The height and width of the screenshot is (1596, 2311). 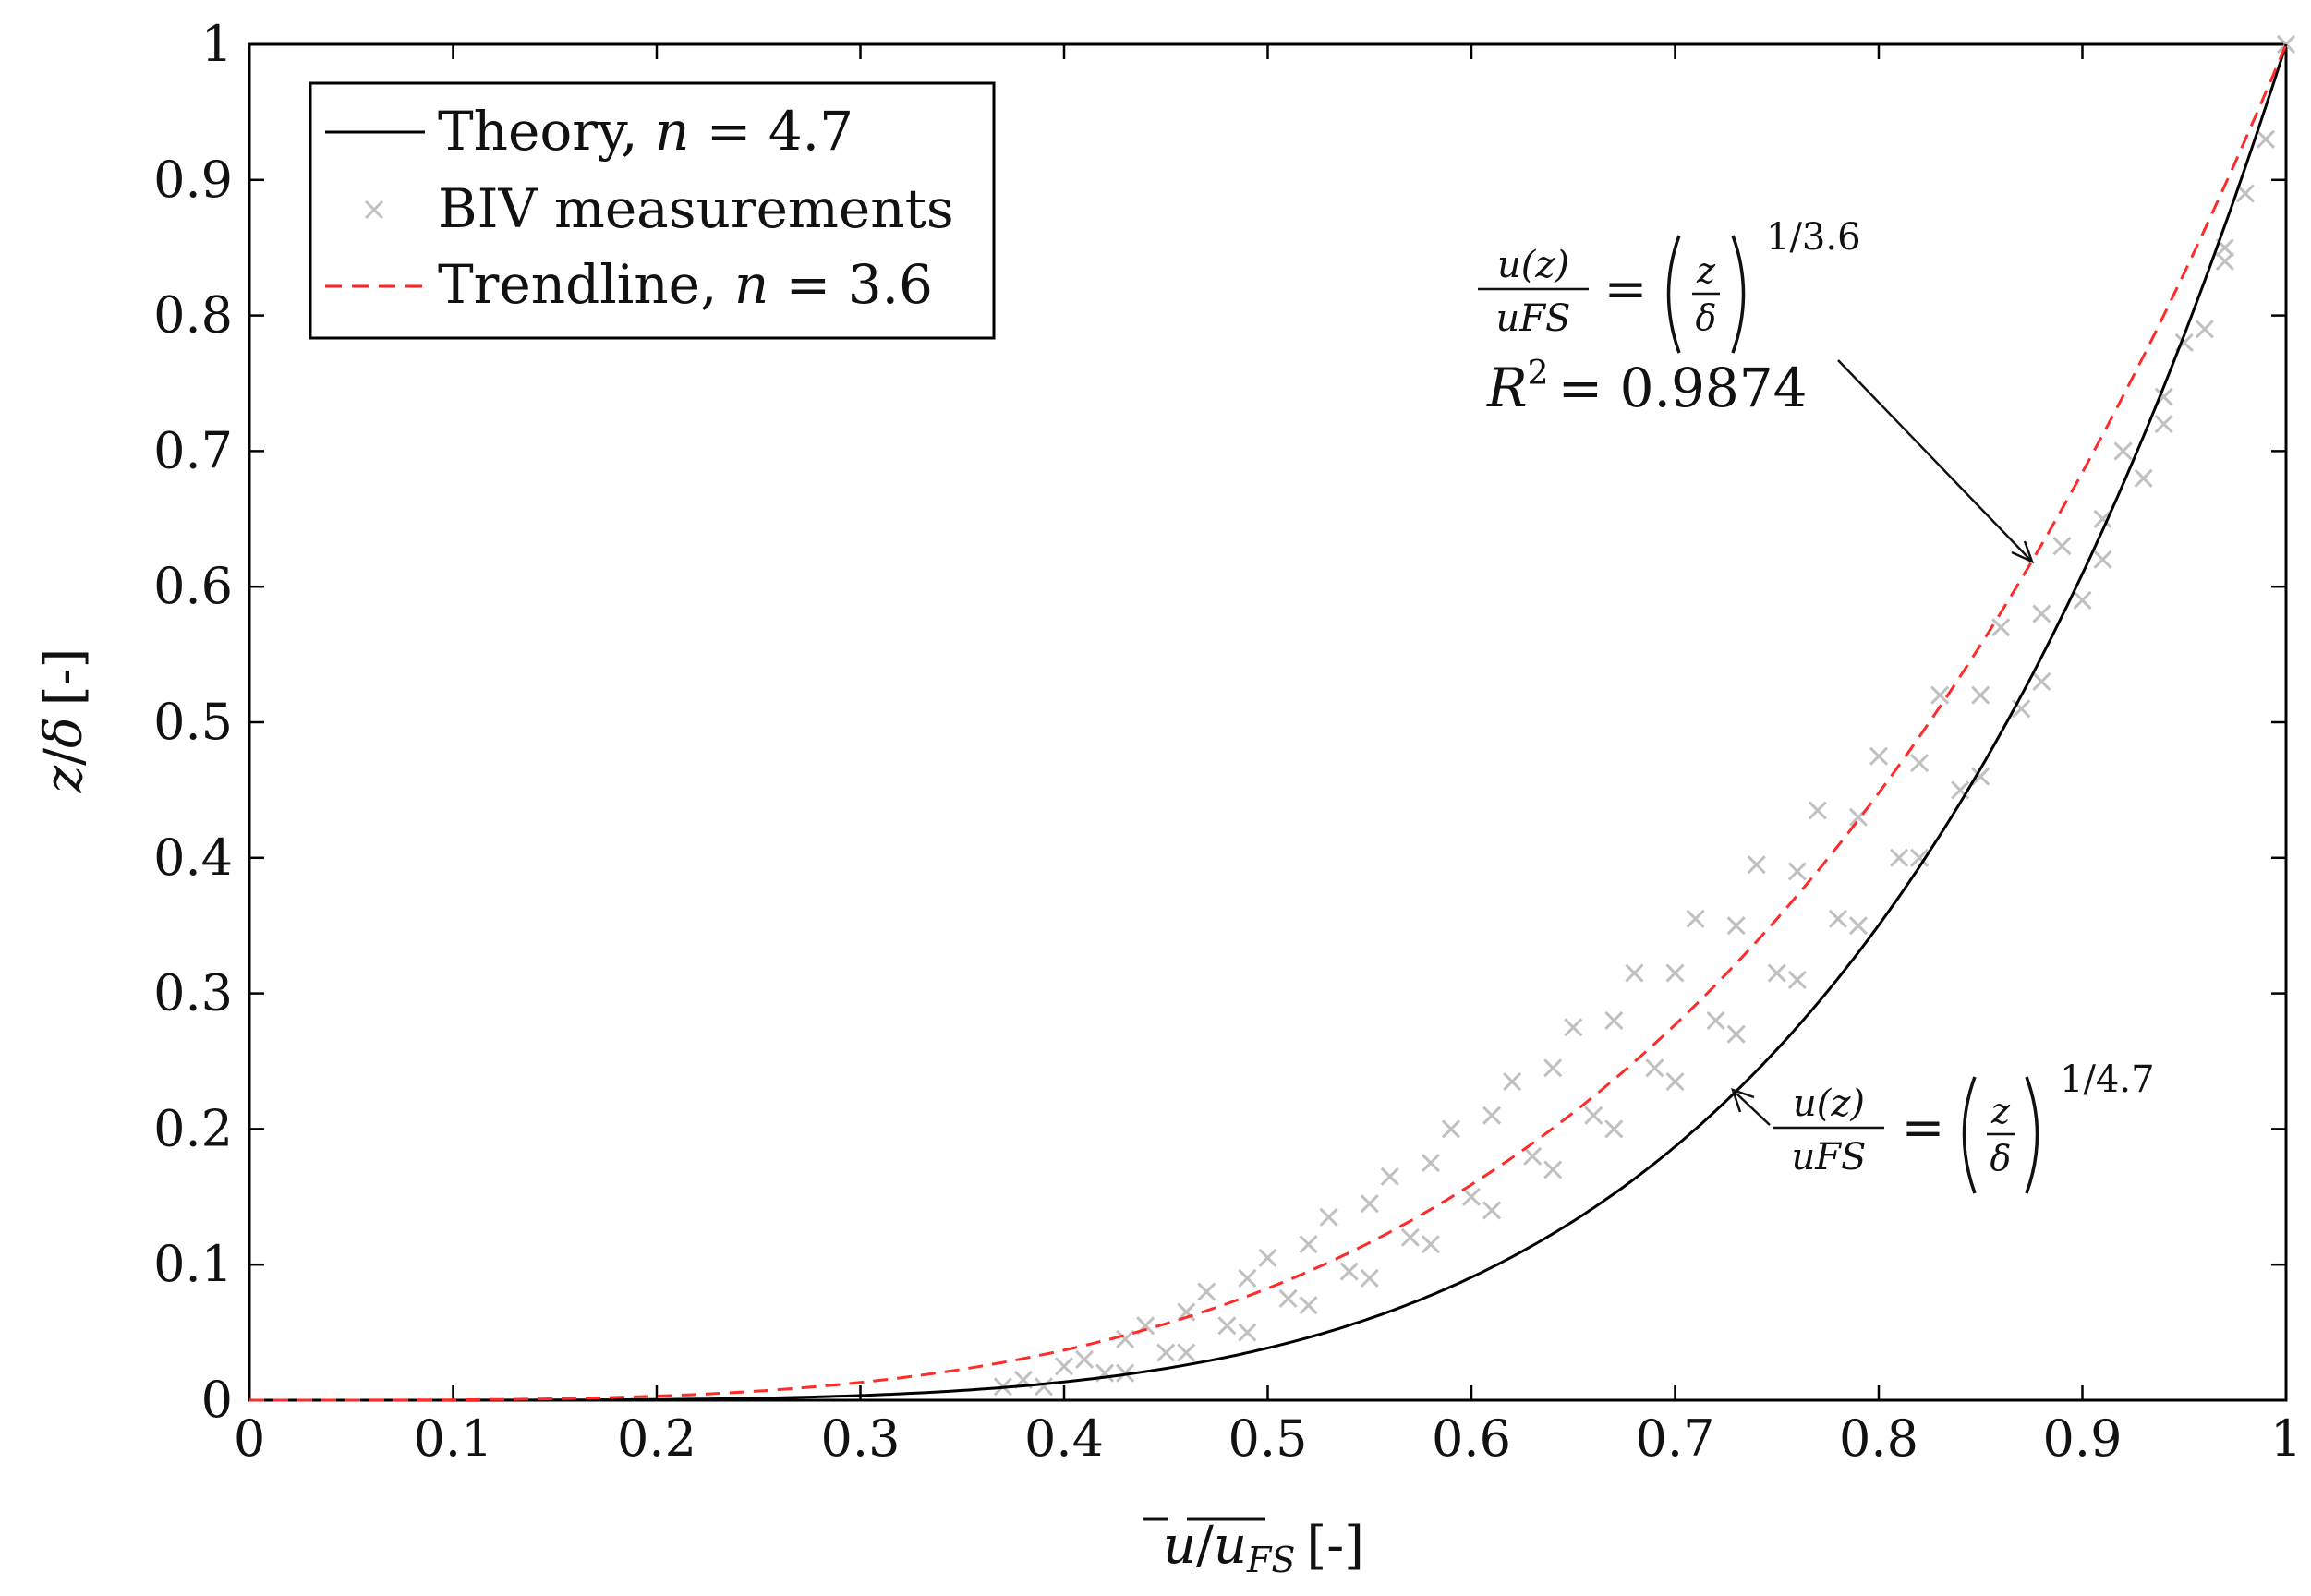 What do you see at coordinates (1626, 290) in the screenshot?
I see `anno-top-eq: =` at bounding box center [1626, 290].